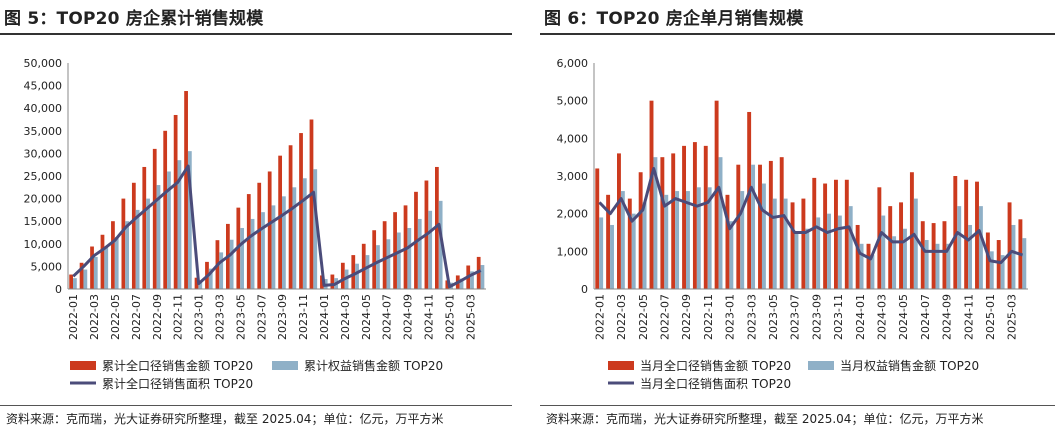 This screenshot has width=1055, height=430. Describe the element at coordinates (765, 419) in the screenshot. I see `source-note: 资料来源：克而瑞，光大证券研究所整理，截至 2025.04；单位：亿元，万平方米` at that location.